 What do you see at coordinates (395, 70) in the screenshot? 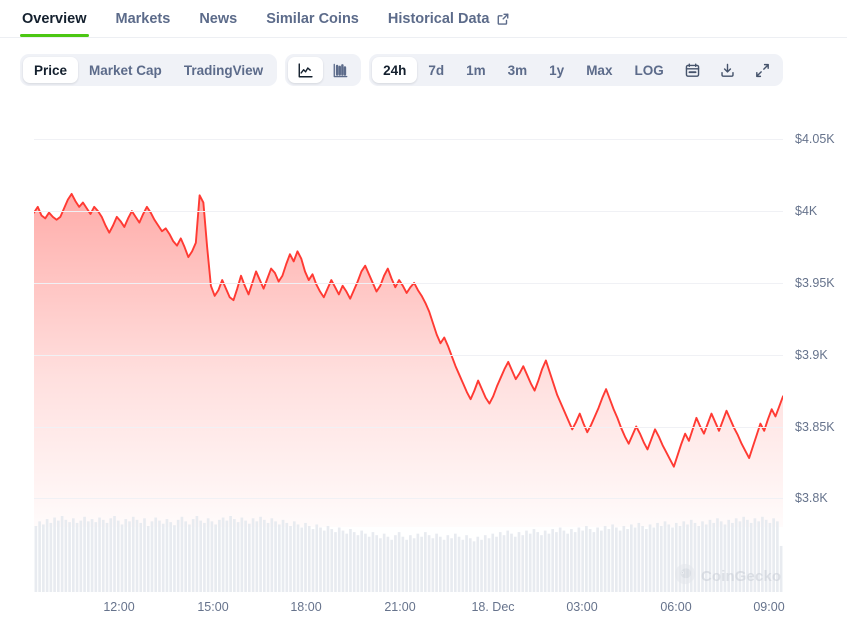
I see `range-24h-button: 24h` at bounding box center [395, 70].